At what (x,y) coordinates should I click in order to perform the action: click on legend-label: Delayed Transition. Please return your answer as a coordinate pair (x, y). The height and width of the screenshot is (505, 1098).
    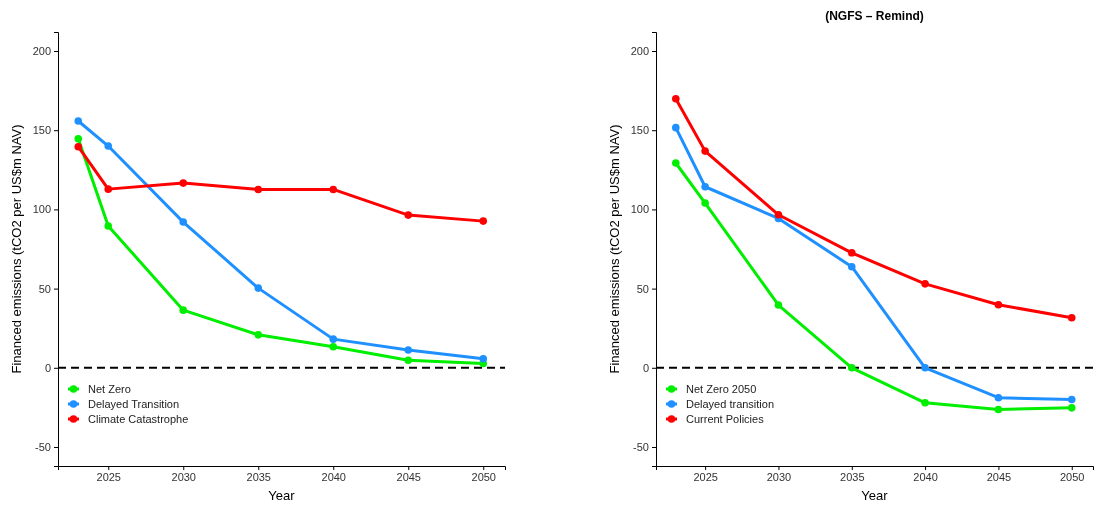
    Looking at the image, I should click on (134, 404).